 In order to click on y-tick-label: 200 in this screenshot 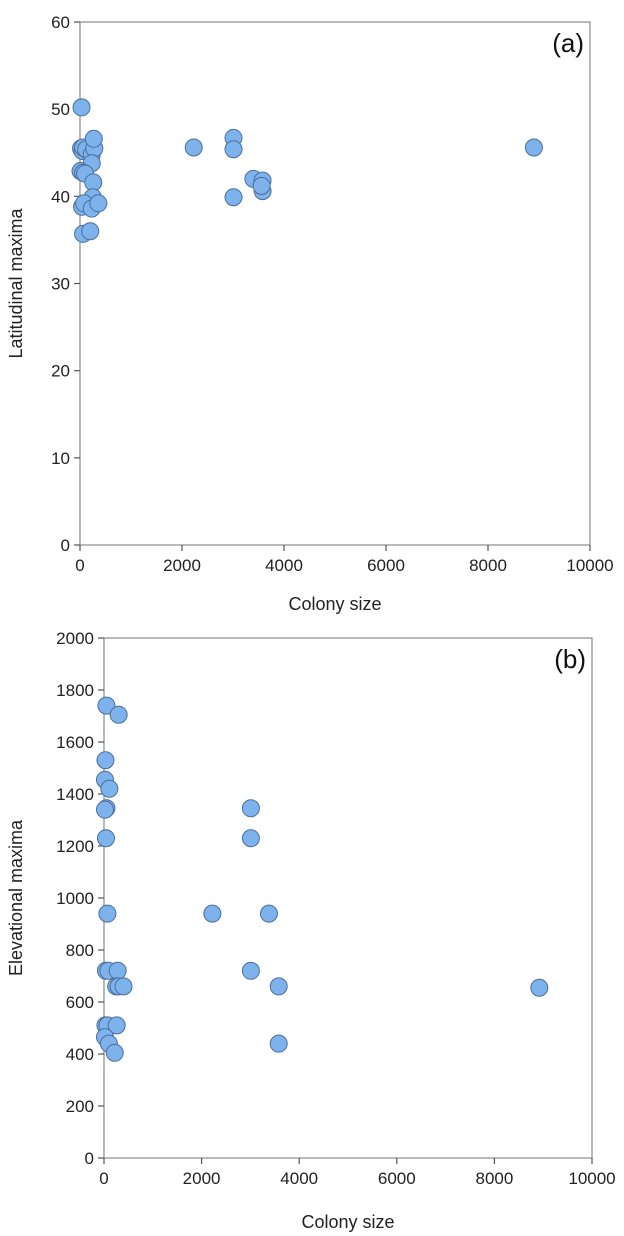, I will do `click(80, 1106)`.